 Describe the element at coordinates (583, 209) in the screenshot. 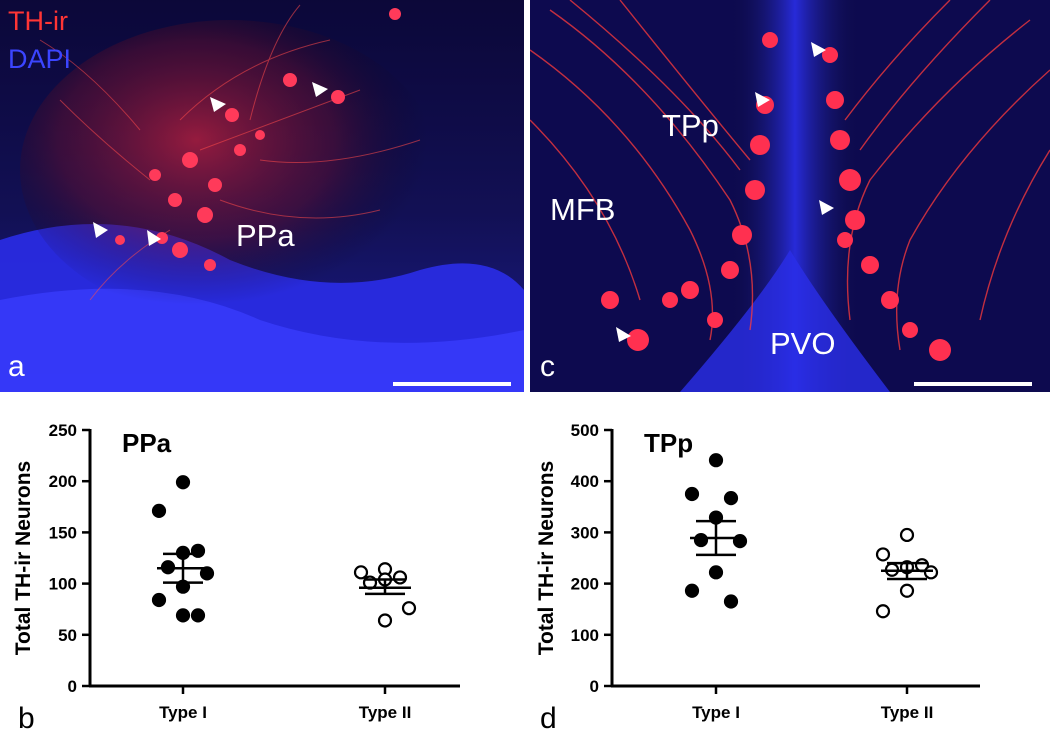

I see `region-label-mfb: MFB` at that location.